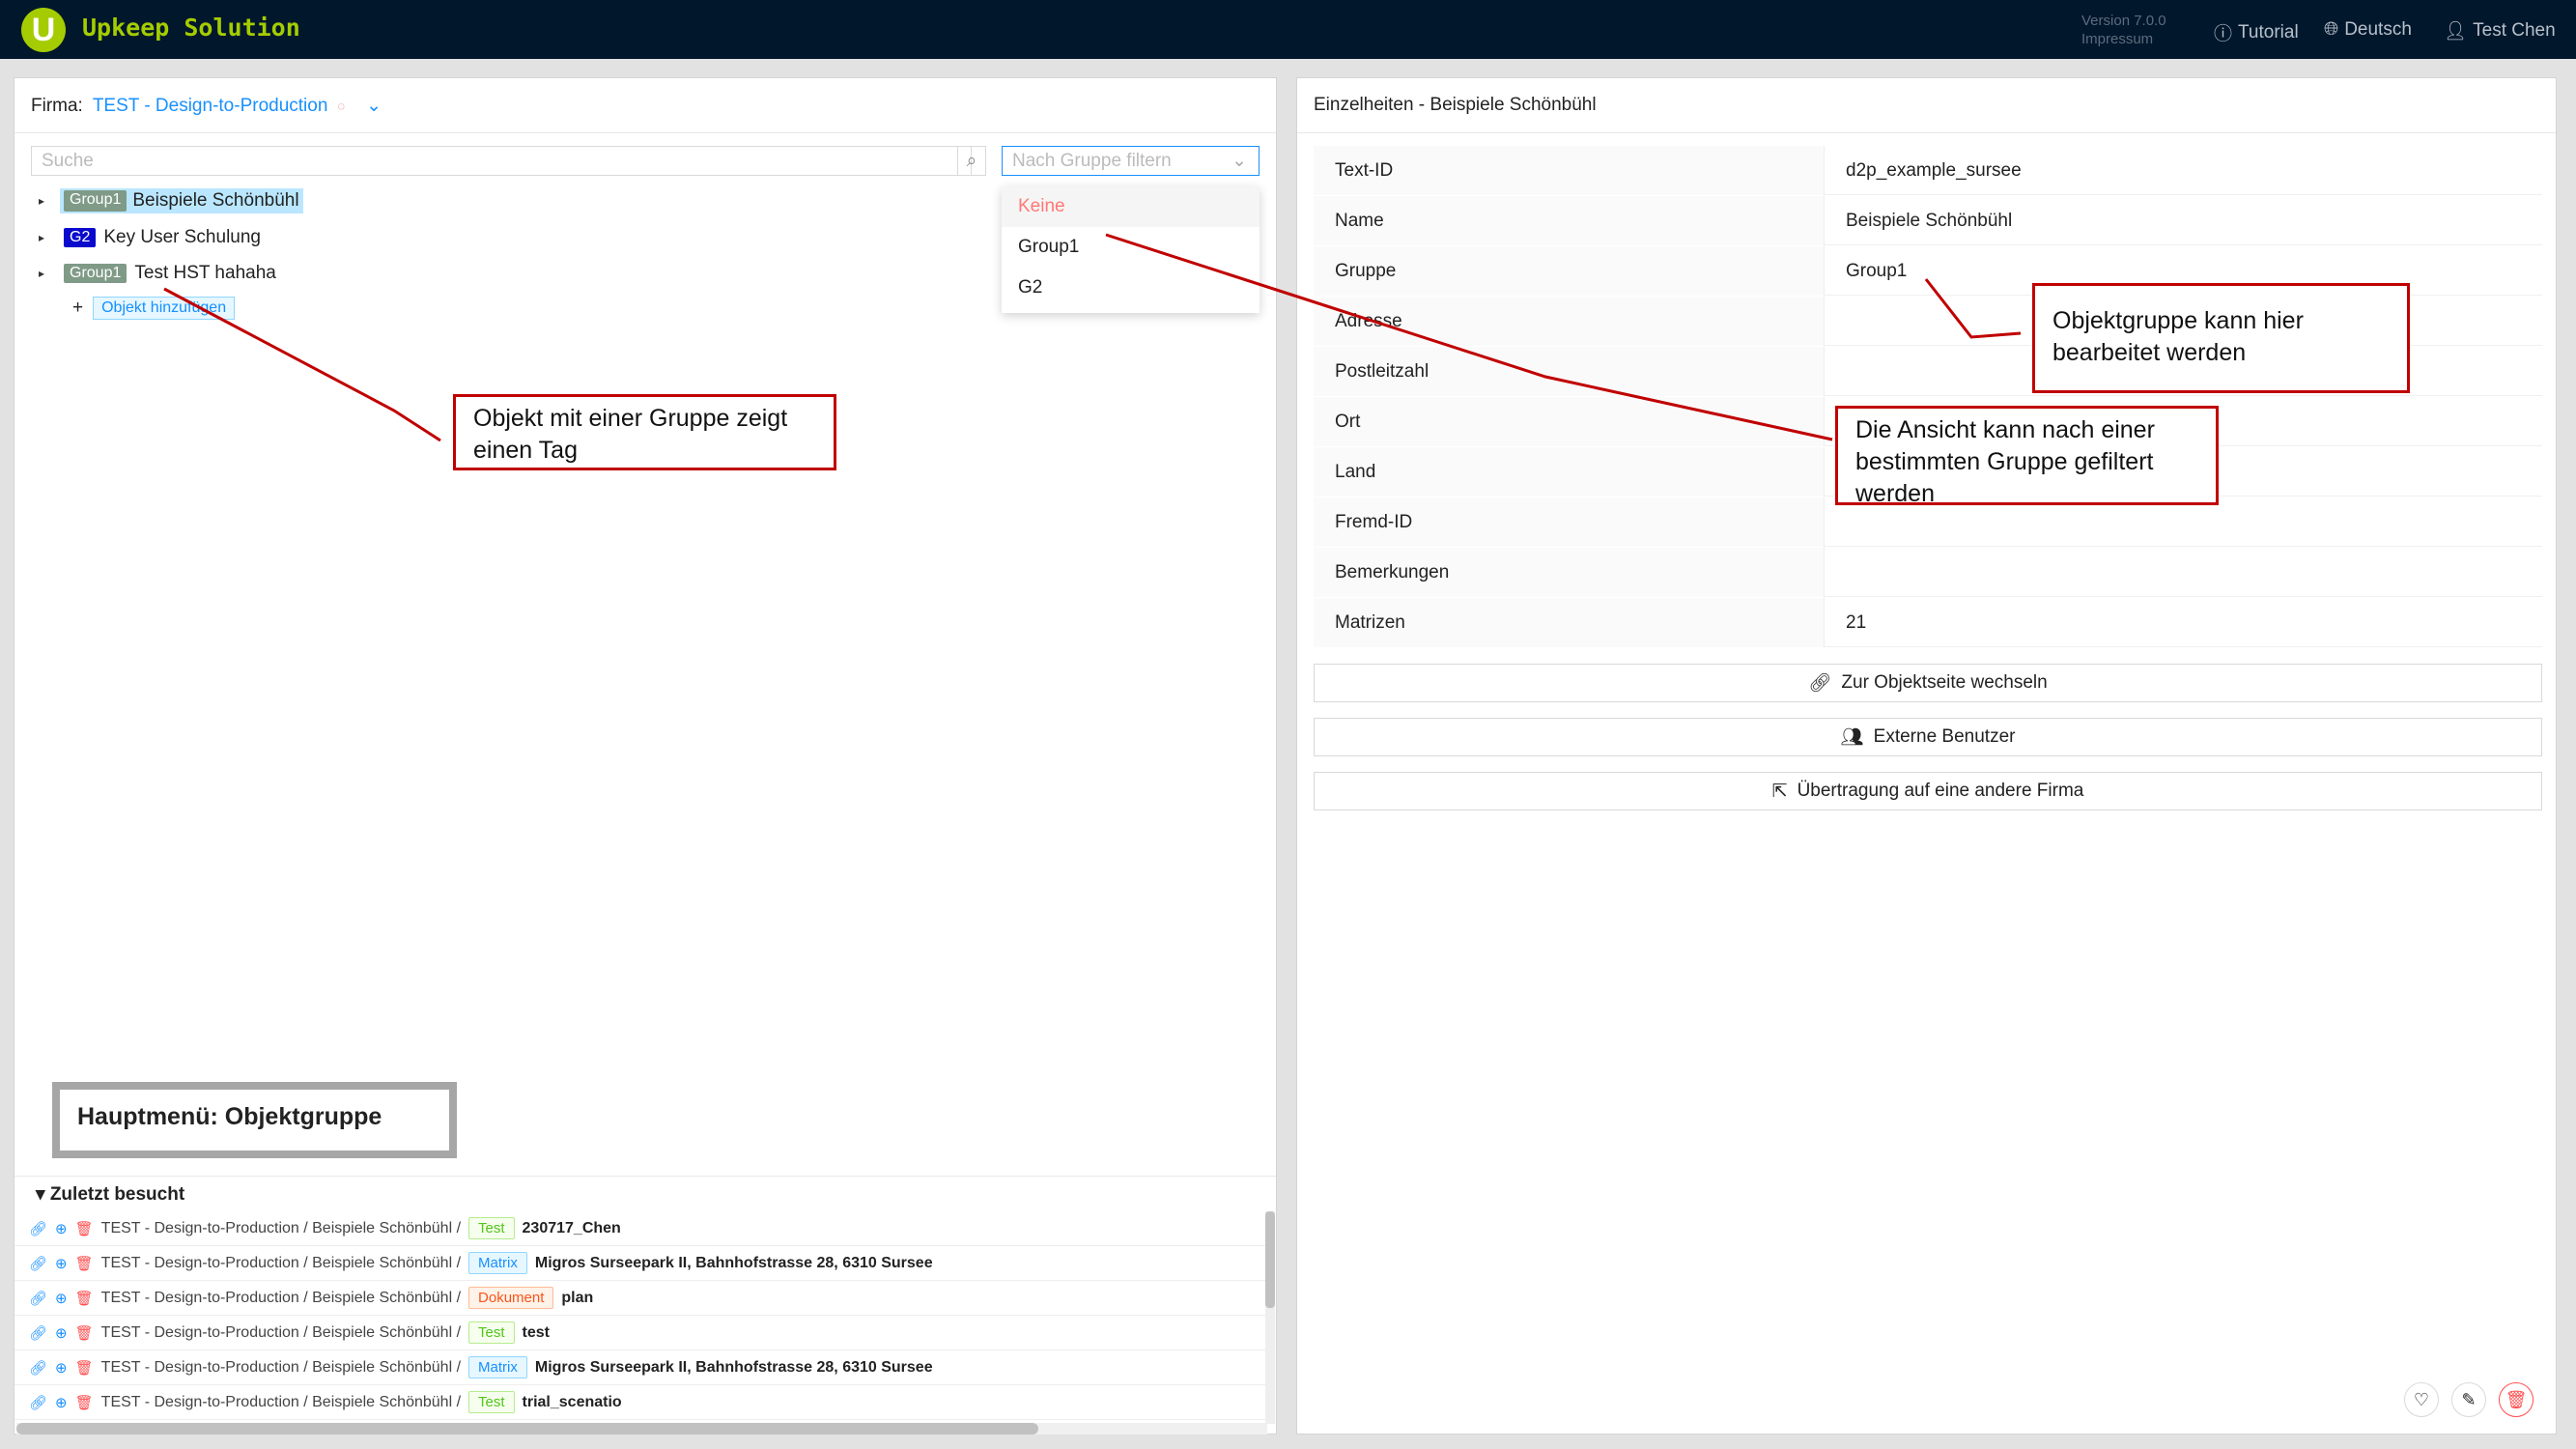 Image resolution: width=2576 pixels, height=1449 pixels. What do you see at coordinates (1569, 220) in the screenshot?
I see `detail-label: Name` at bounding box center [1569, 220].